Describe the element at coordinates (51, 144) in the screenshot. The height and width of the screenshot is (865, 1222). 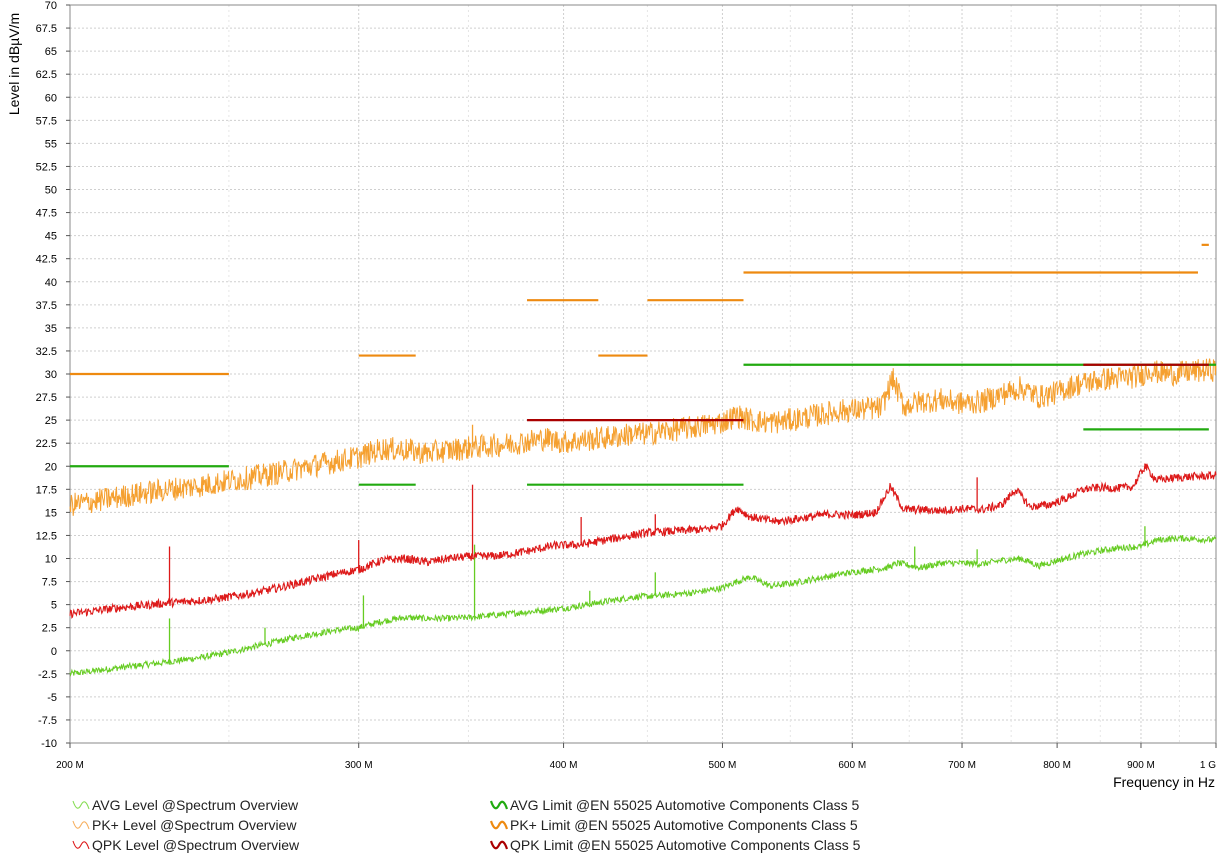
I see `y-tick-label: 55` at that location.